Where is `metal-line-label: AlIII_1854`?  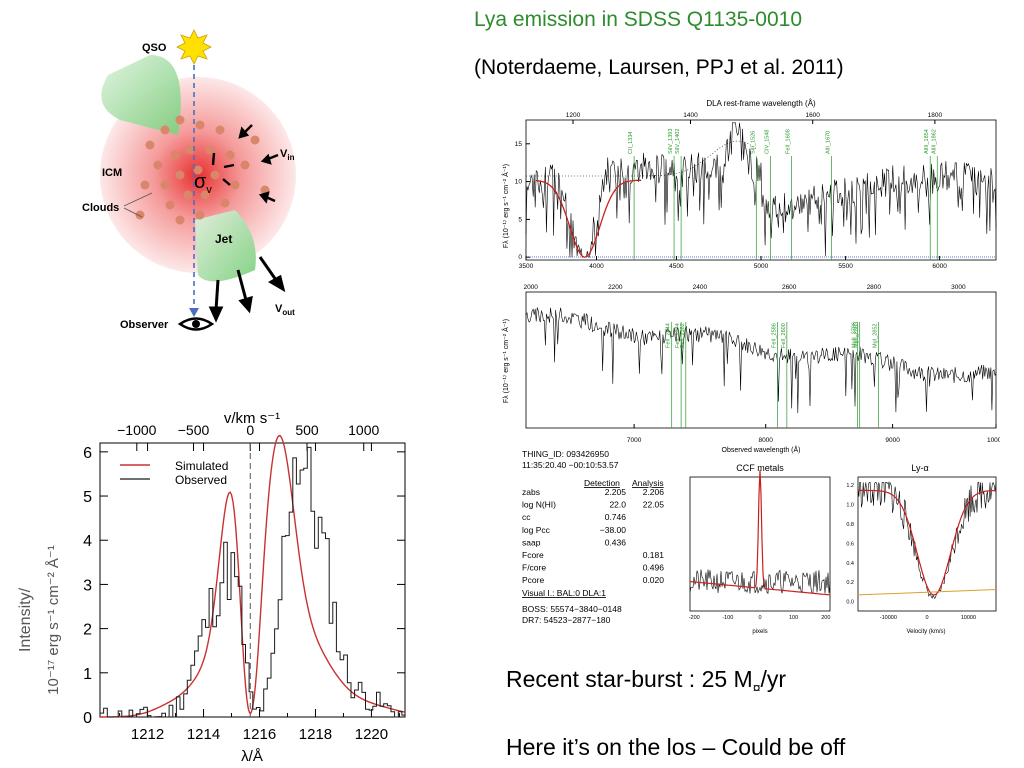
metal-line-label: AlIII_1854 is located at coordinates (927, 141).